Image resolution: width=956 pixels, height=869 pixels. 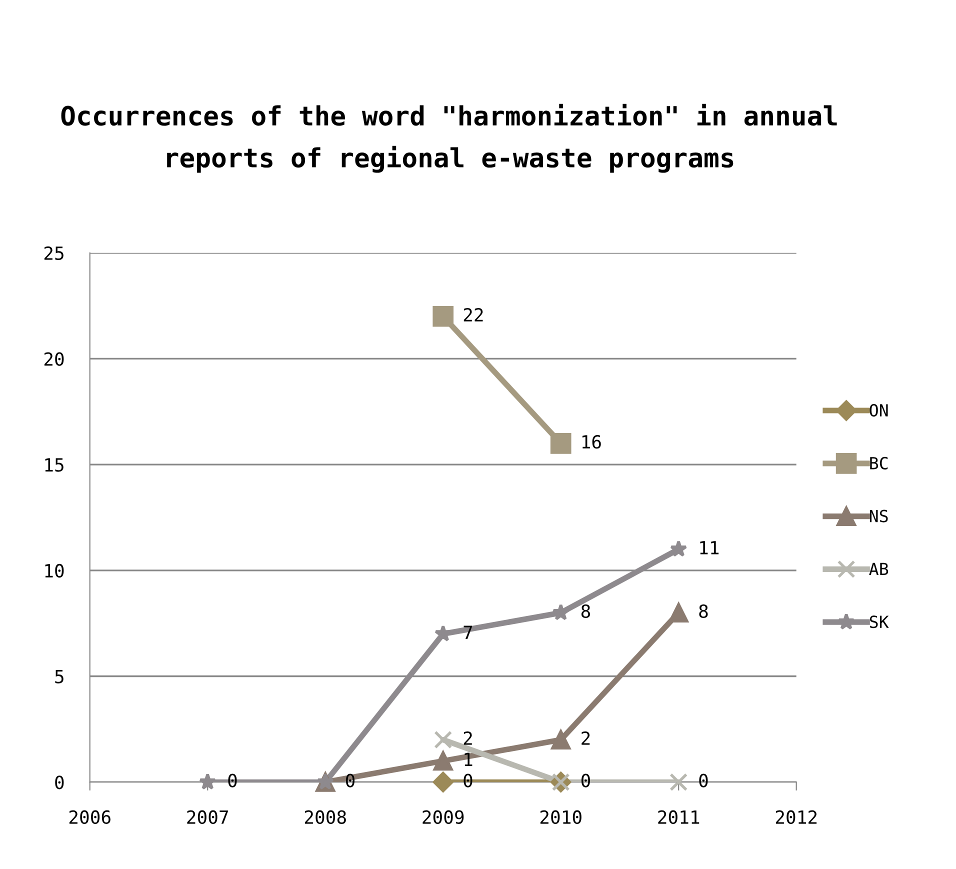 What do you see at coordinates (54, 253) in the screenshot?
I see `y-tick-label: 25` at bounding box center [54, 253].